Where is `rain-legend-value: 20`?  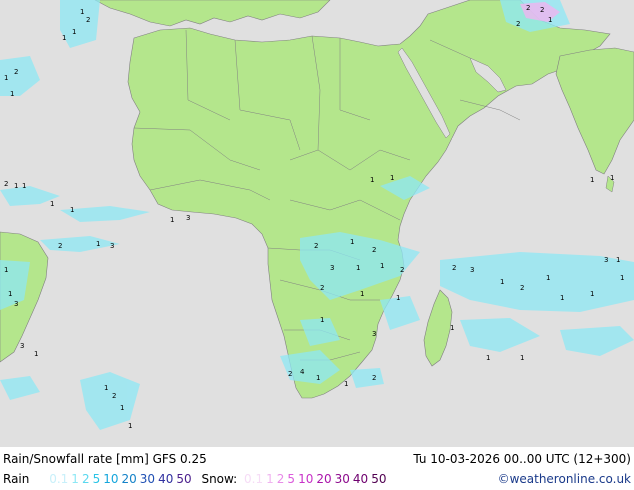
rain-legend-value: 20 is located at coordinates (129, 479).